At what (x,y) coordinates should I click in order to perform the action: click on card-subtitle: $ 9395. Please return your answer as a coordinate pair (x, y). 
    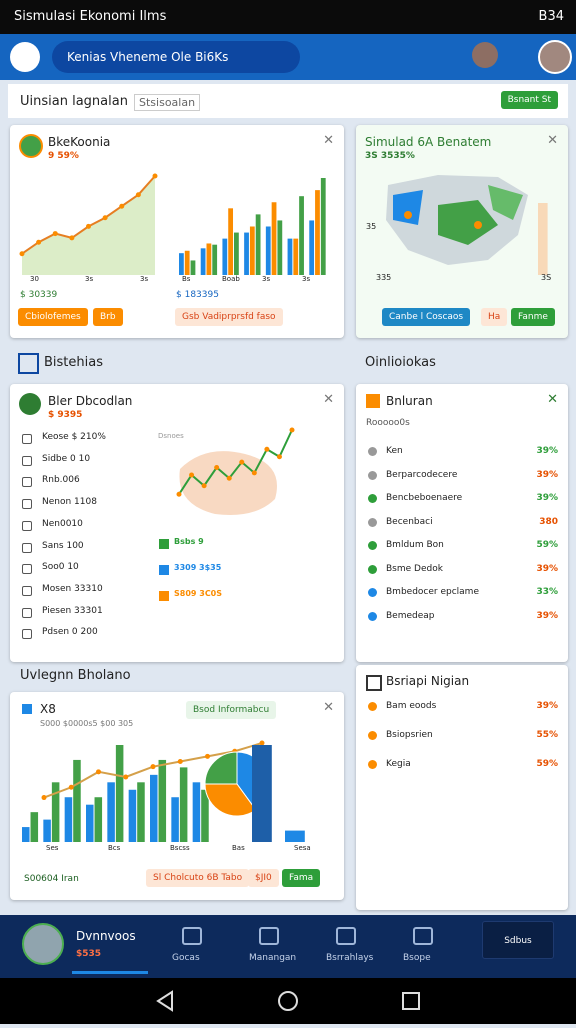
    Looking at the image, I should click on (65, 415).